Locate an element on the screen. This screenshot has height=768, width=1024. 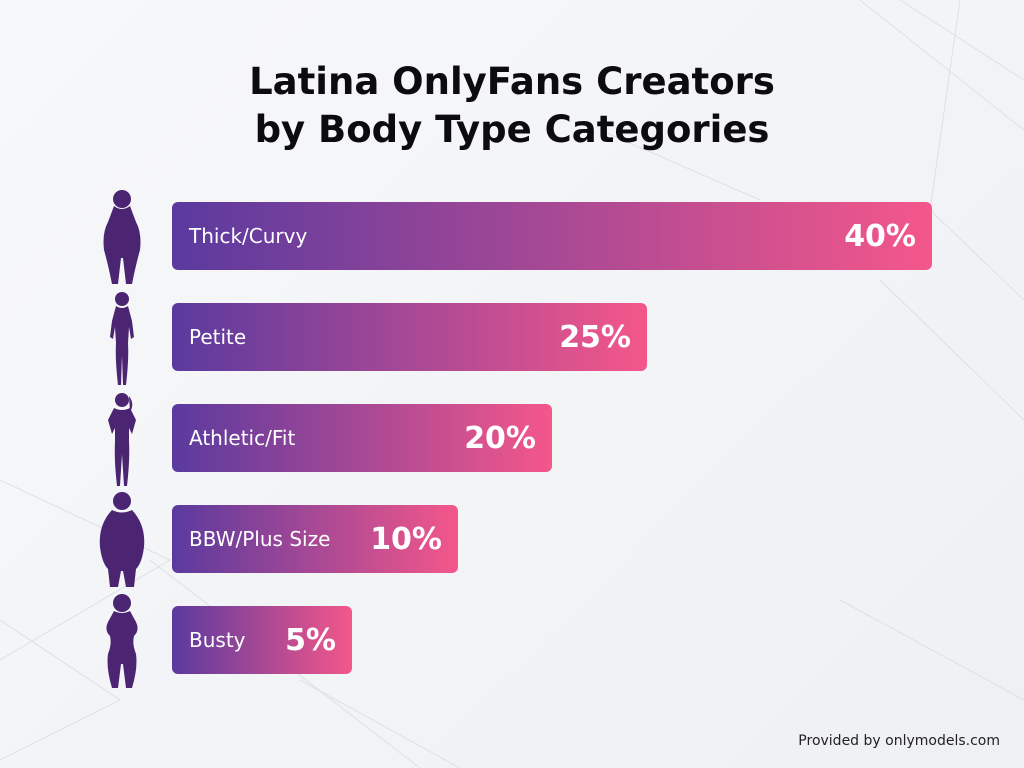
bar-label: Thick/Curvy is located at coordinates (248, 236).